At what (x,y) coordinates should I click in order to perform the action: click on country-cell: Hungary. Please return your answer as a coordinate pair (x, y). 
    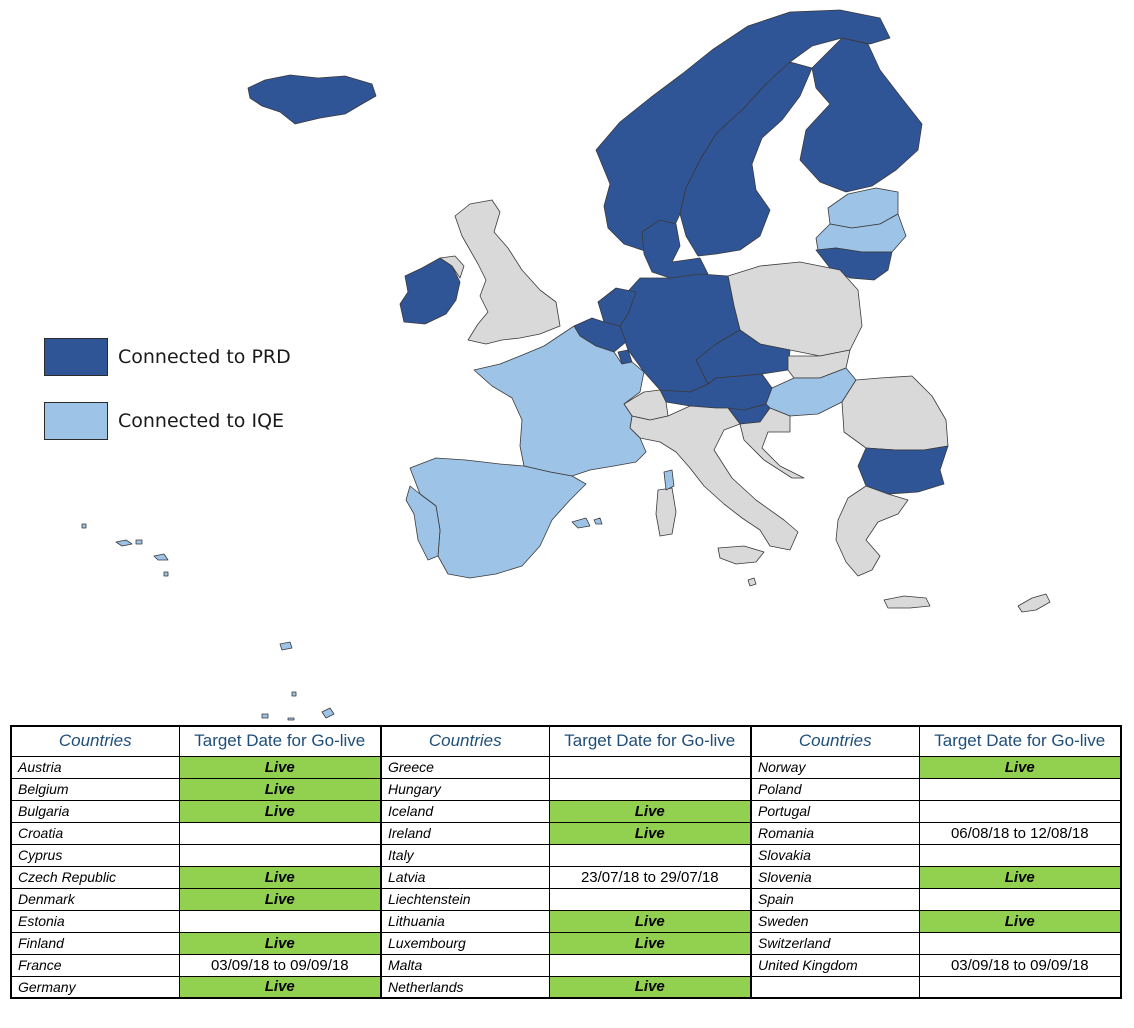
    Looking at the image, I should click on (465, 789).